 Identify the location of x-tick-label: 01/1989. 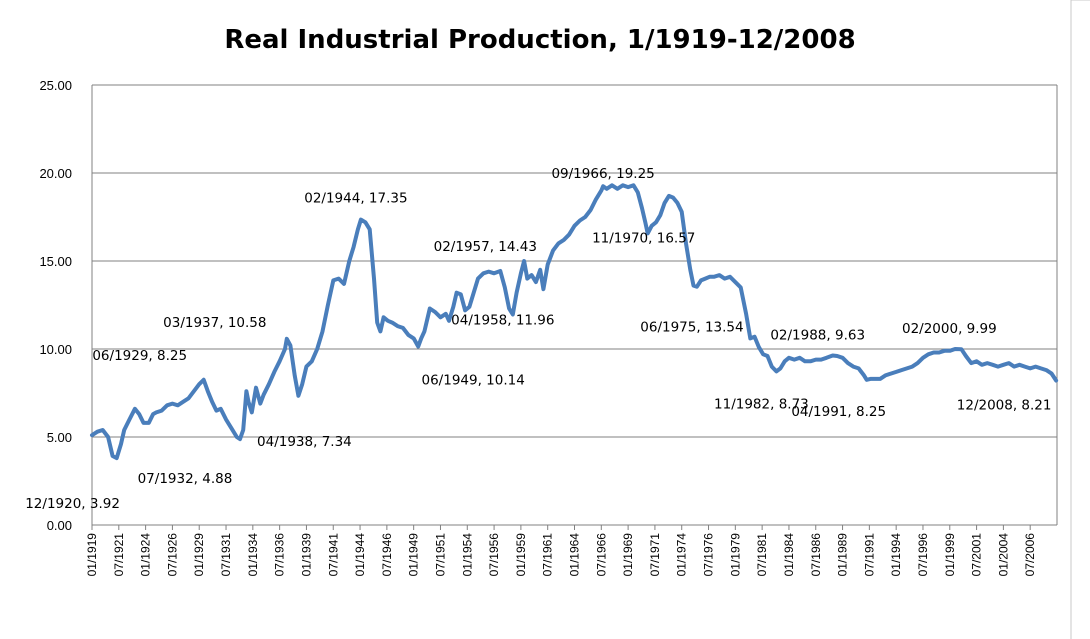
(843, 555).